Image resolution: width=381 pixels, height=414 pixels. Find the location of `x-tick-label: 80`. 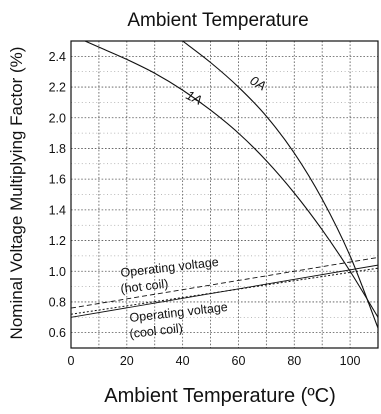

x-tick-label: 80 is located at coordinates (294, 361).